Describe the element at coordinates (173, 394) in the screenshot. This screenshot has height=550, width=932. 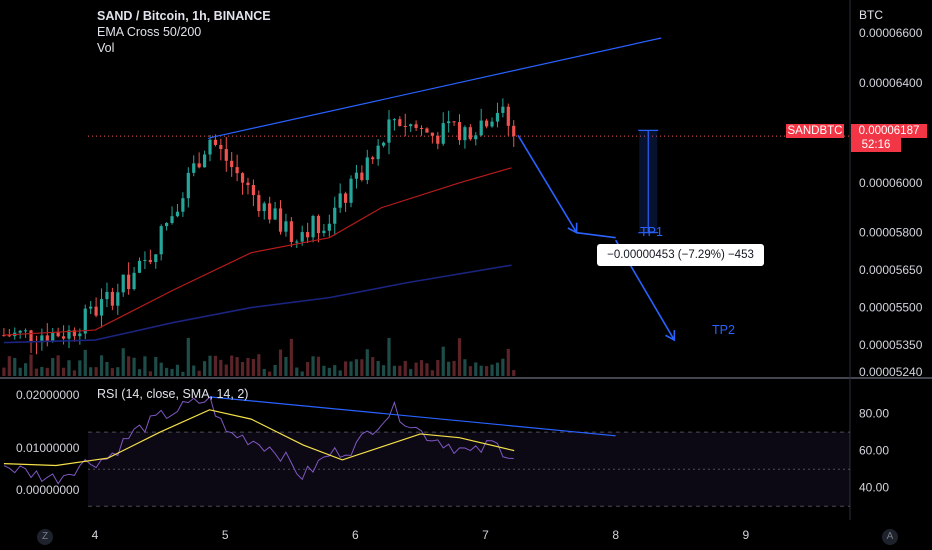
I see `rsi-legend: RSI (14, close, SMA, 14, 2)` at that location.